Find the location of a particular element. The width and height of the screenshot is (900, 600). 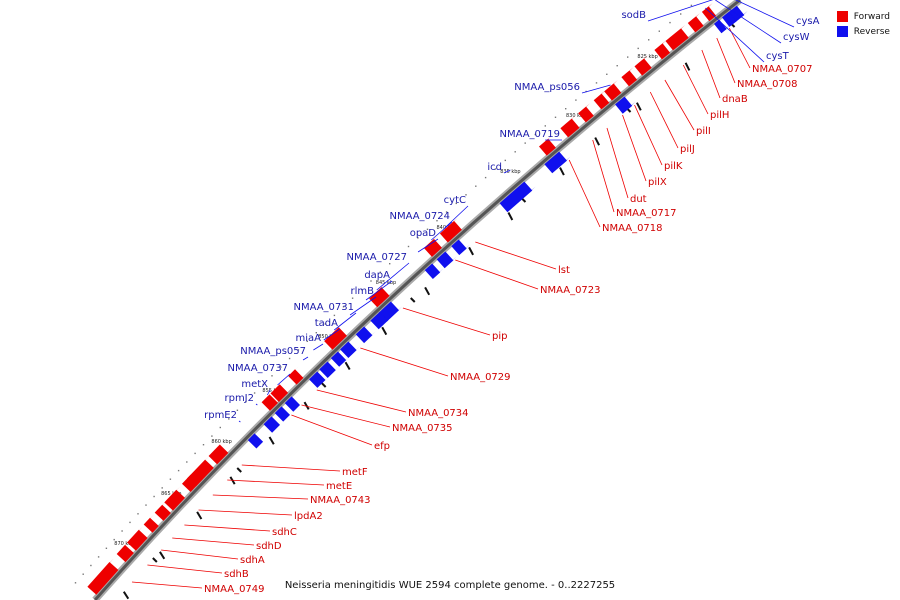

forward-gene-label: lst is located at coordinates (564, 270).